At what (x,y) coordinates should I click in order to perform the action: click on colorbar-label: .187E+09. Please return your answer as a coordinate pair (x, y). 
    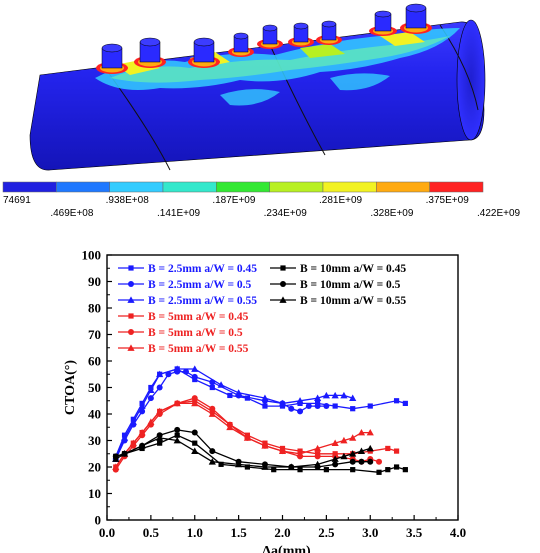
    Looking at the image, I should click on (234, 200).